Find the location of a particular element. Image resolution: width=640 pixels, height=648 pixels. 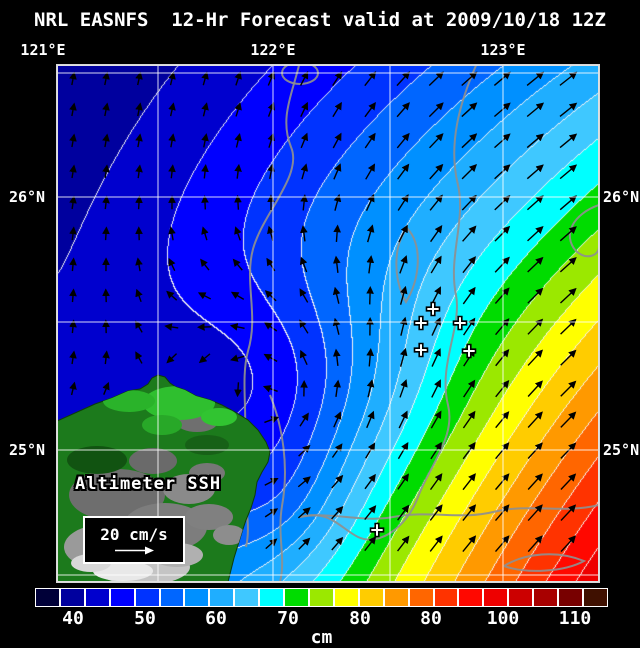

colorbar-tick-label: 80 is located at coordinates (360, 618).